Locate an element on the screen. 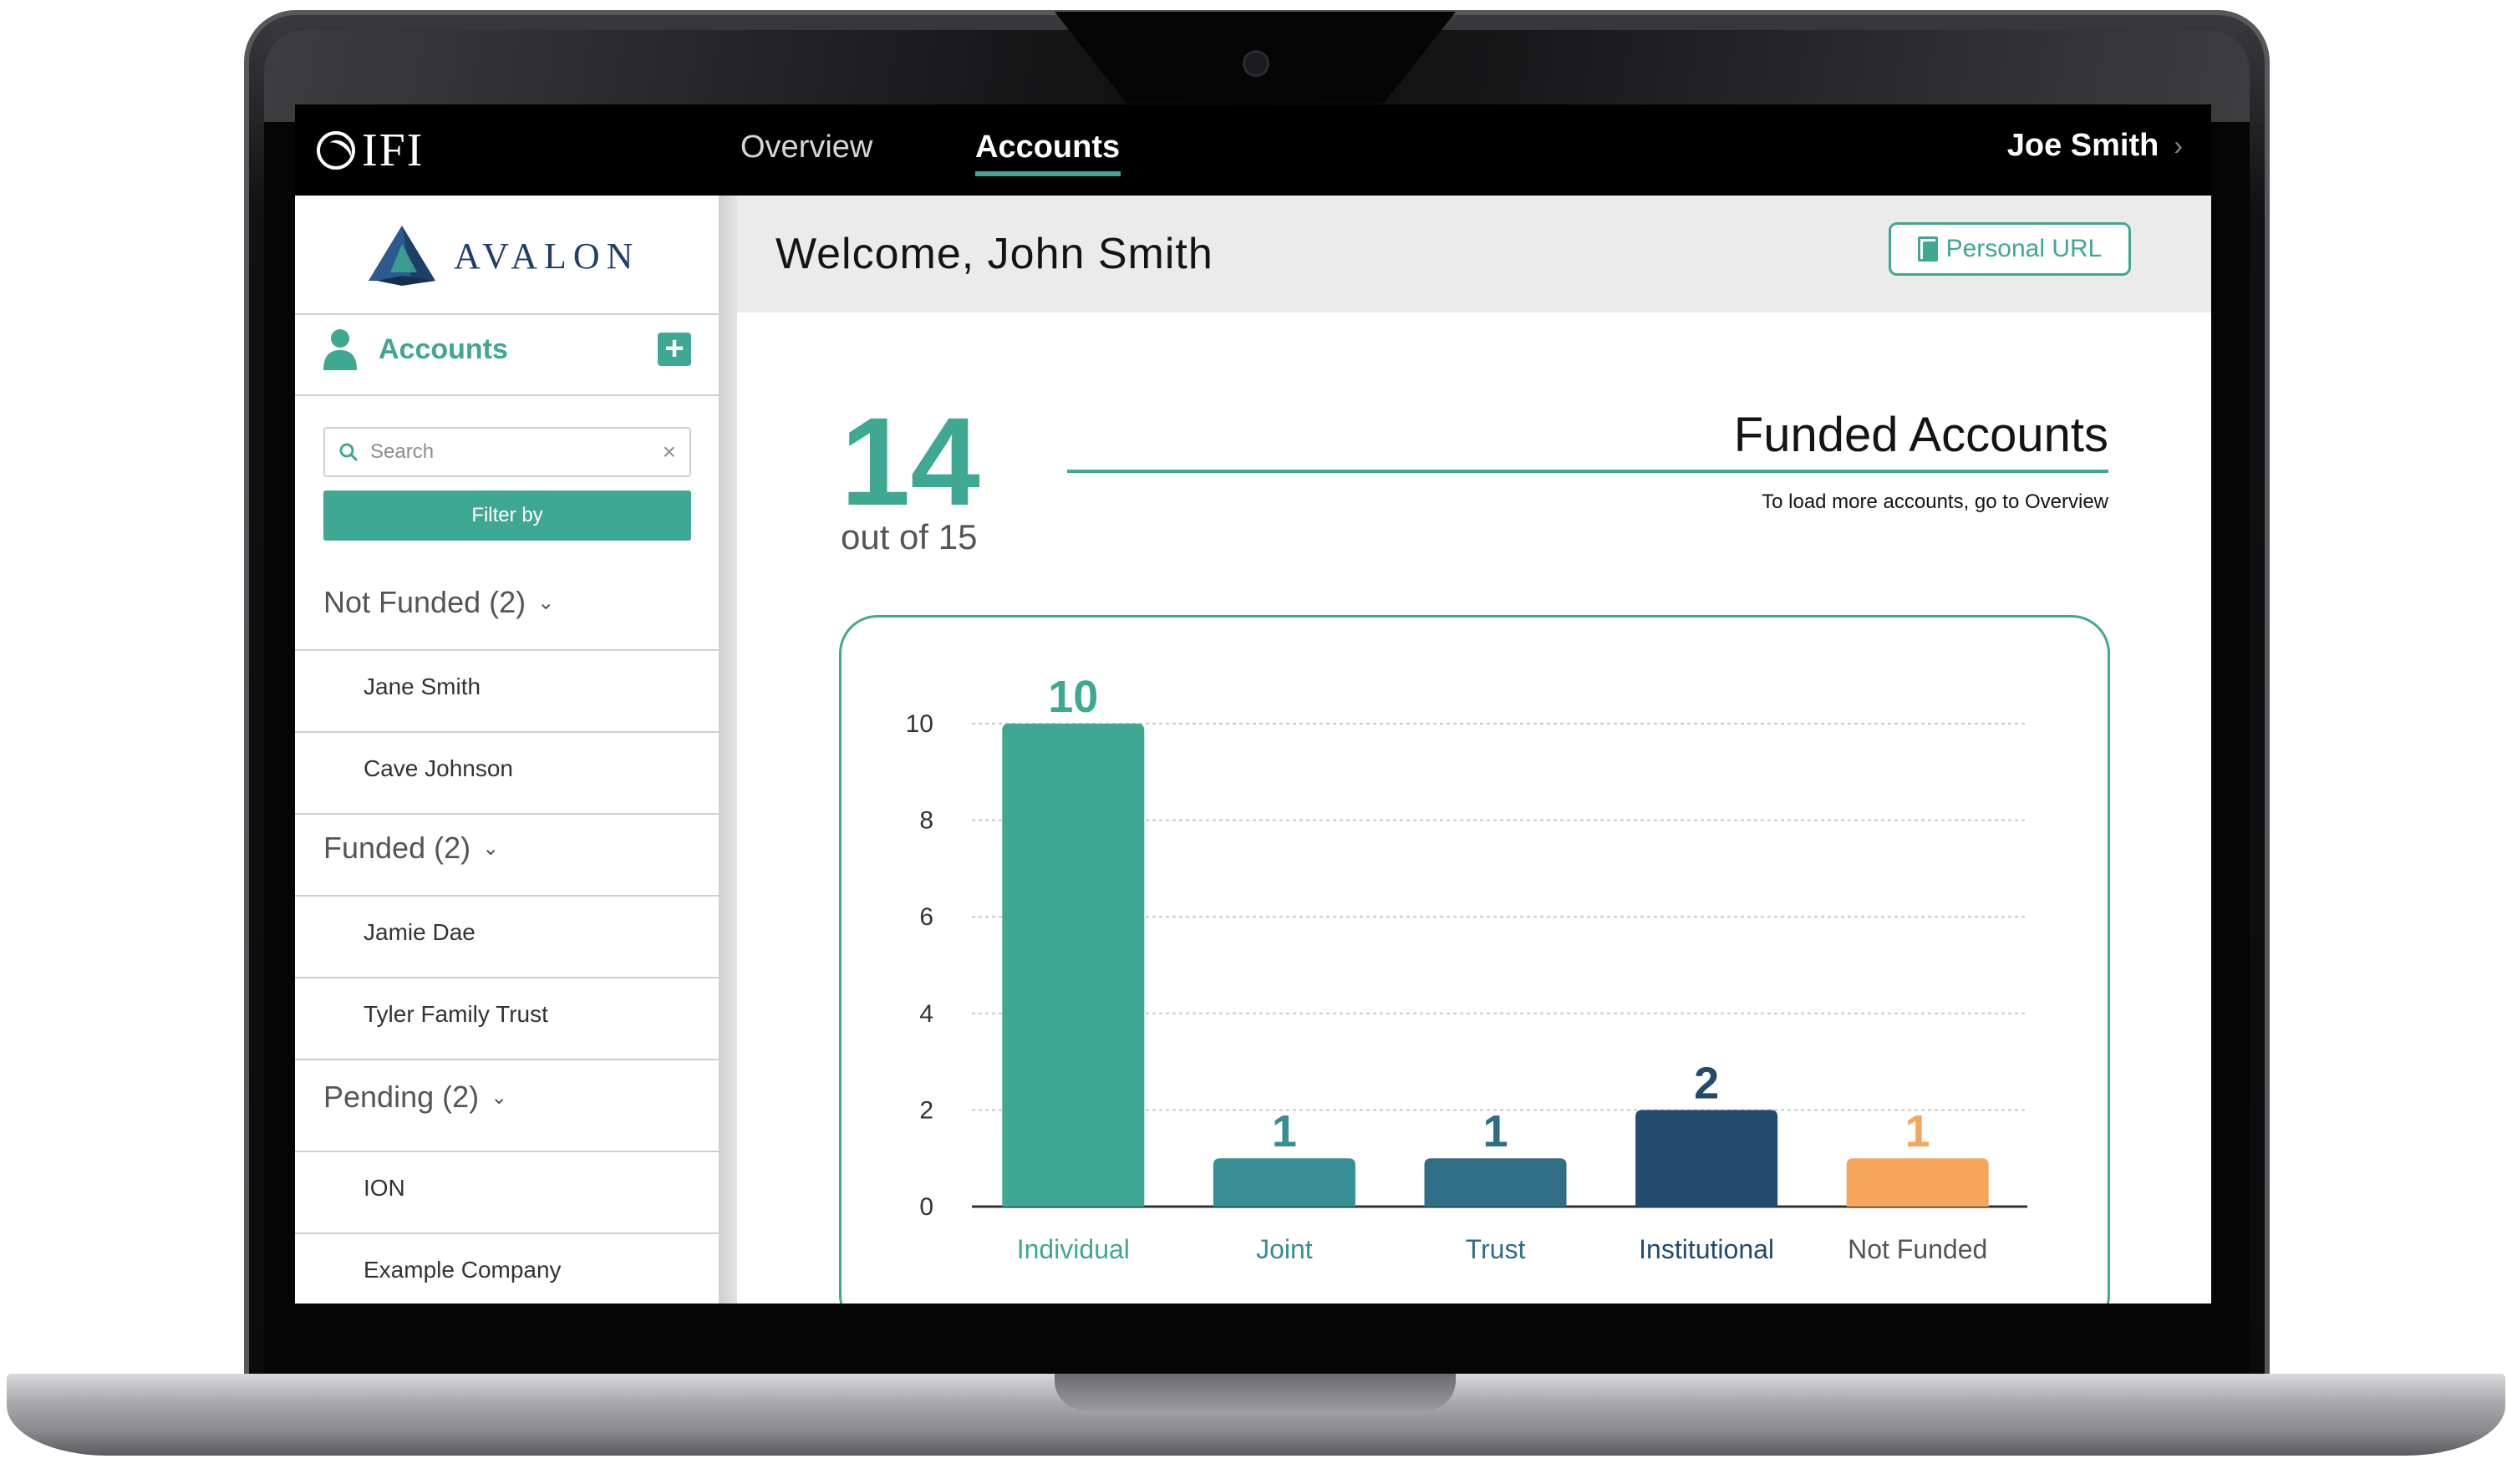 This screenshot has width=2507, height=1484. top-navigation: IFI Overview Accounts Joe Smith › is located at coordinates (1253, 150).